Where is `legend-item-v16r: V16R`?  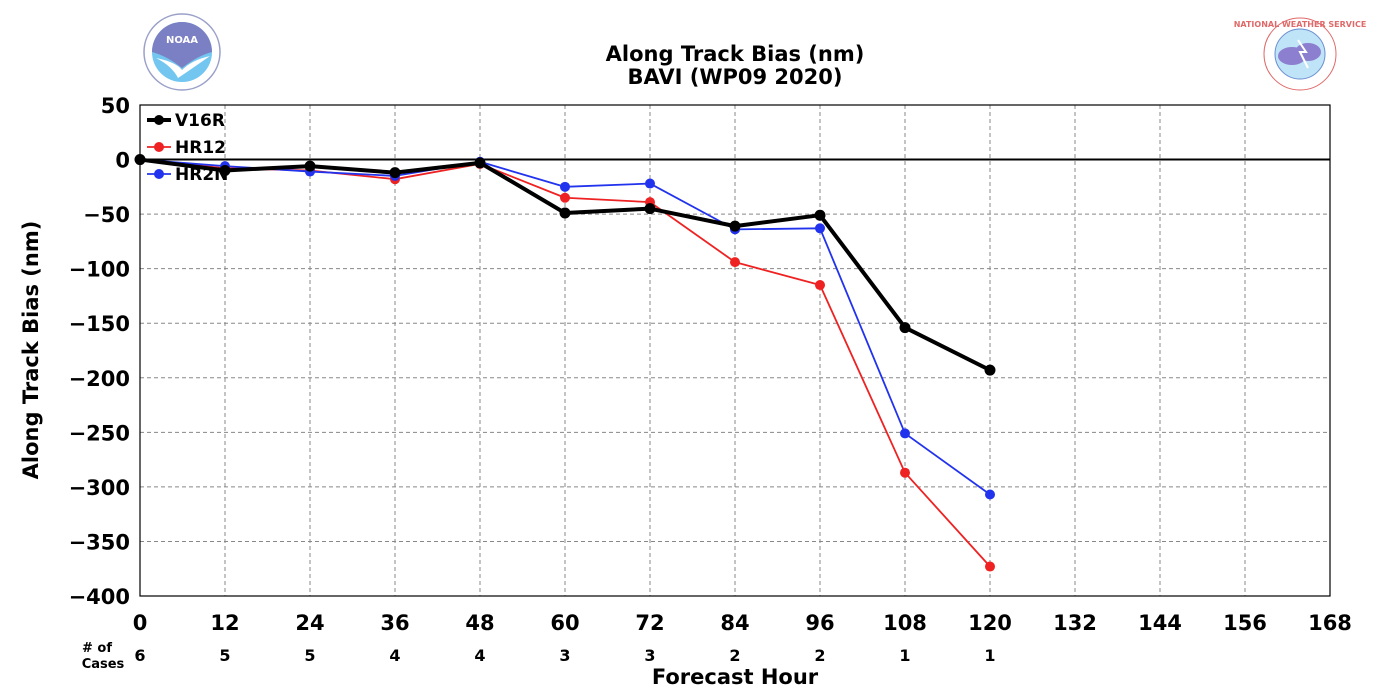
legend-item-v16r: V16R is located at coordinates (186, 121).